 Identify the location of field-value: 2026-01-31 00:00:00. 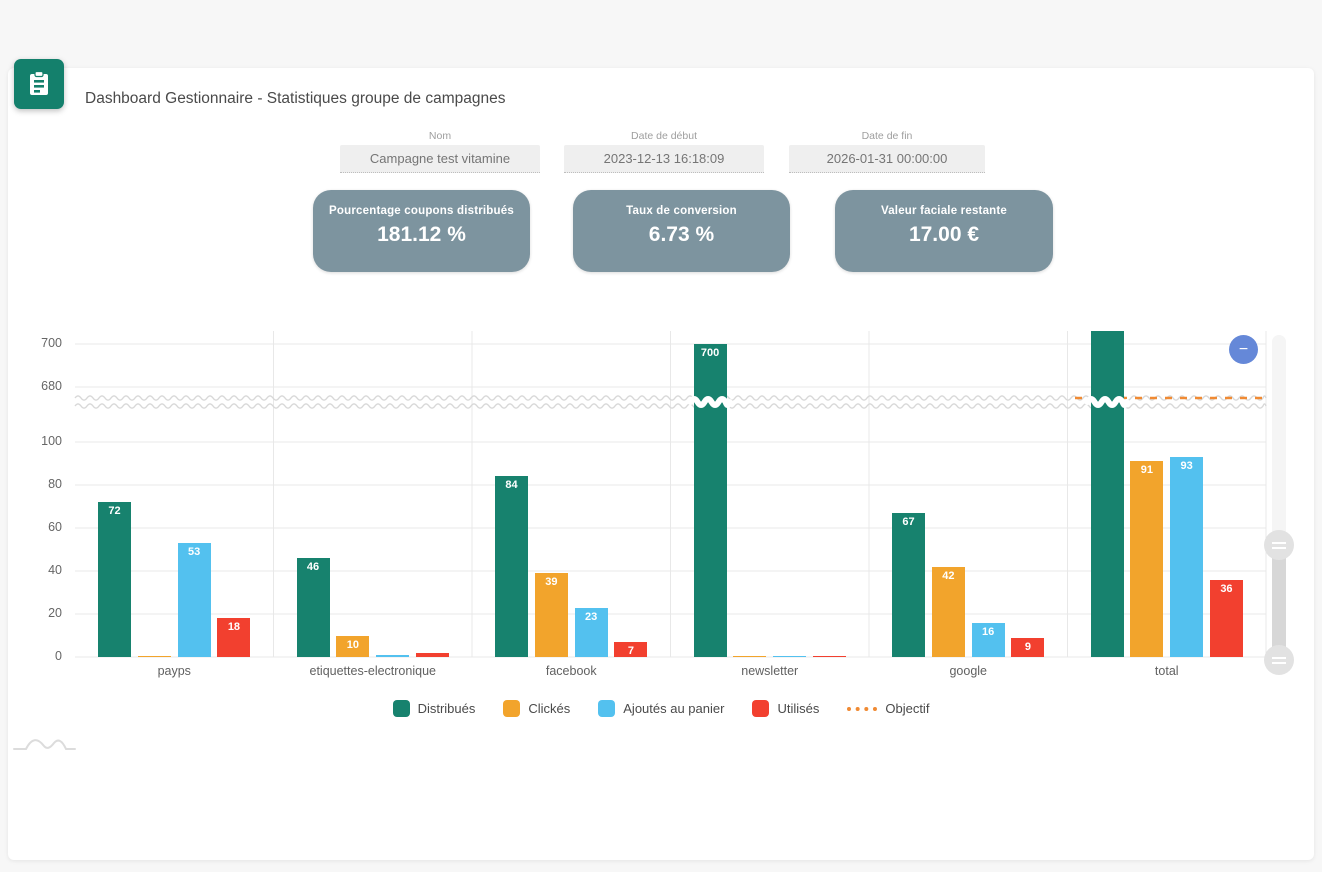
(887, 159).